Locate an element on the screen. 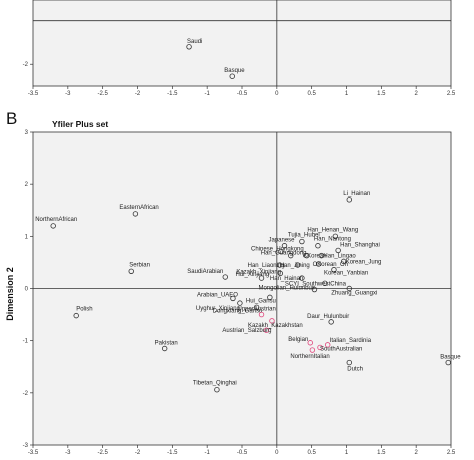 Image resolution: width=474 pixels, height=460 pixels. data-point-label: Daur_Hulunbuir is located at coordinates (328, 317).